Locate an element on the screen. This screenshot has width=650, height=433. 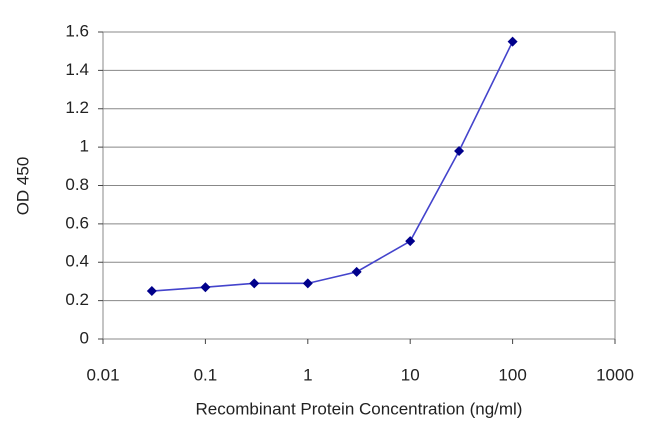
y-tick-label: 1.6 is located at coordinates (77, 30).